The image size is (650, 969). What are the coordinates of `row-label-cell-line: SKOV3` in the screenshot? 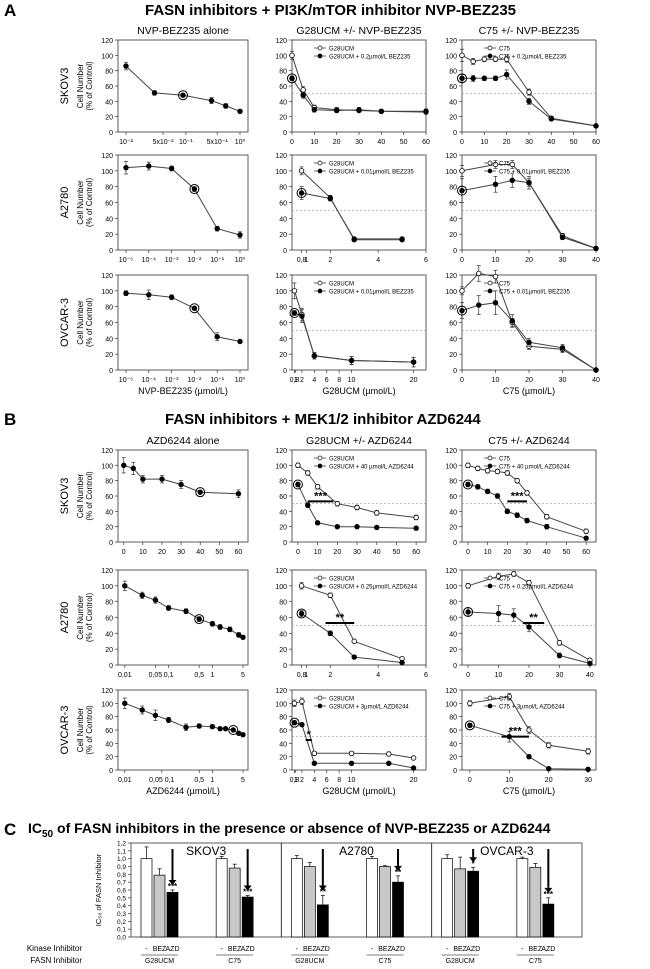 It's located at (65, 86).